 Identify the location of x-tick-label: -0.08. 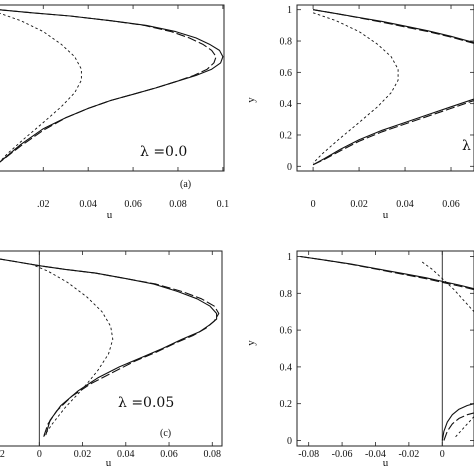
(308, 454).